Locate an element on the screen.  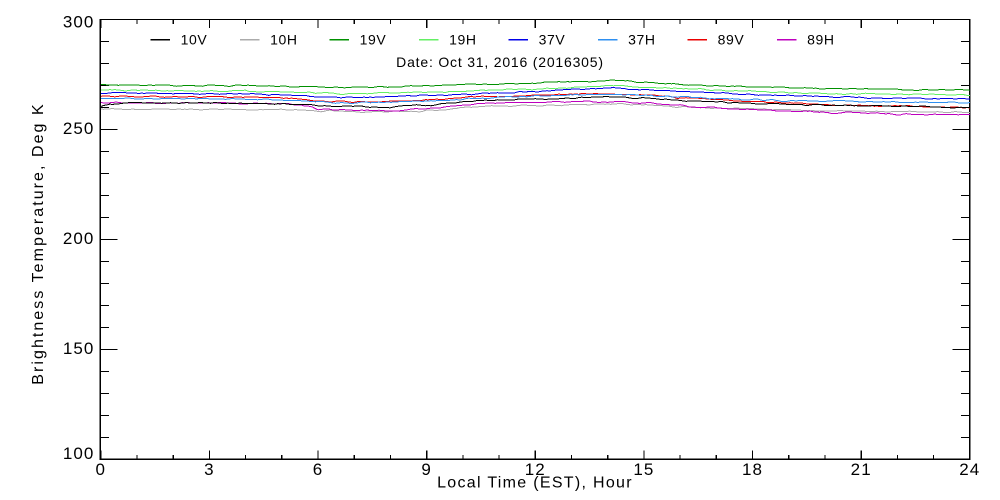
svg-text: 100 is located at coordinates (79, 453).